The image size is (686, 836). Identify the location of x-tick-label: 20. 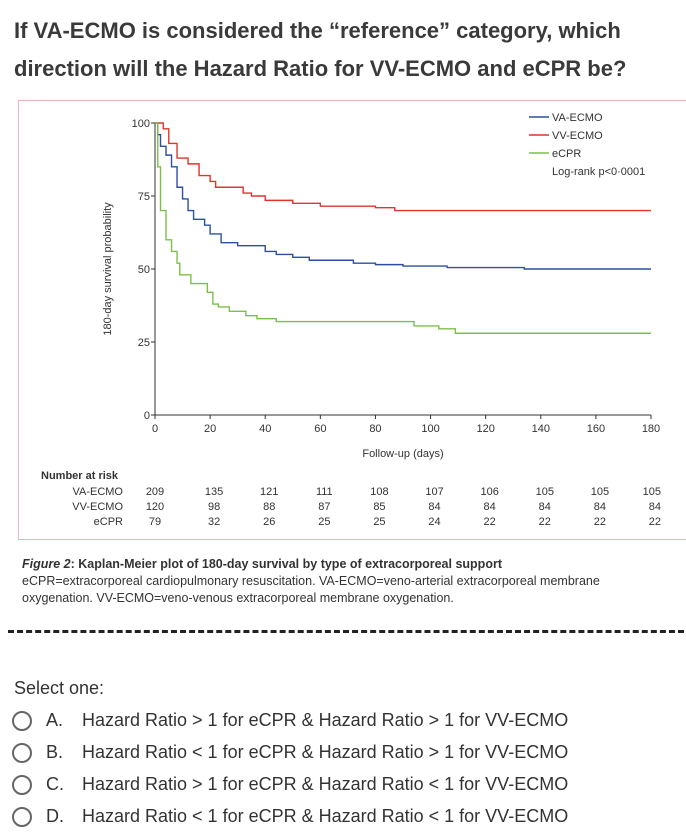
(210, 429).